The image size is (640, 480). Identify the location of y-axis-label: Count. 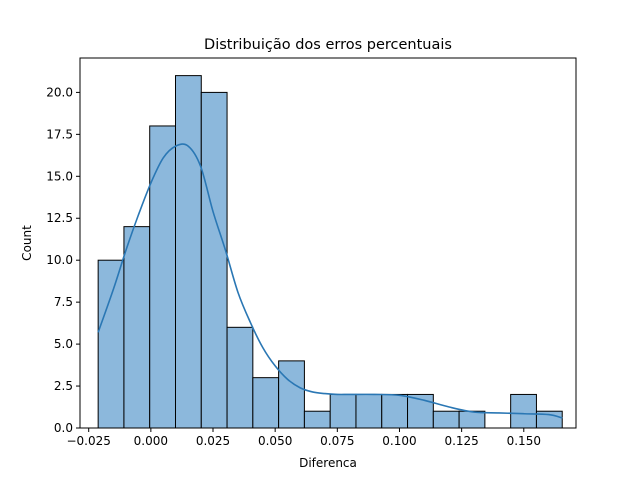
(27, 243).